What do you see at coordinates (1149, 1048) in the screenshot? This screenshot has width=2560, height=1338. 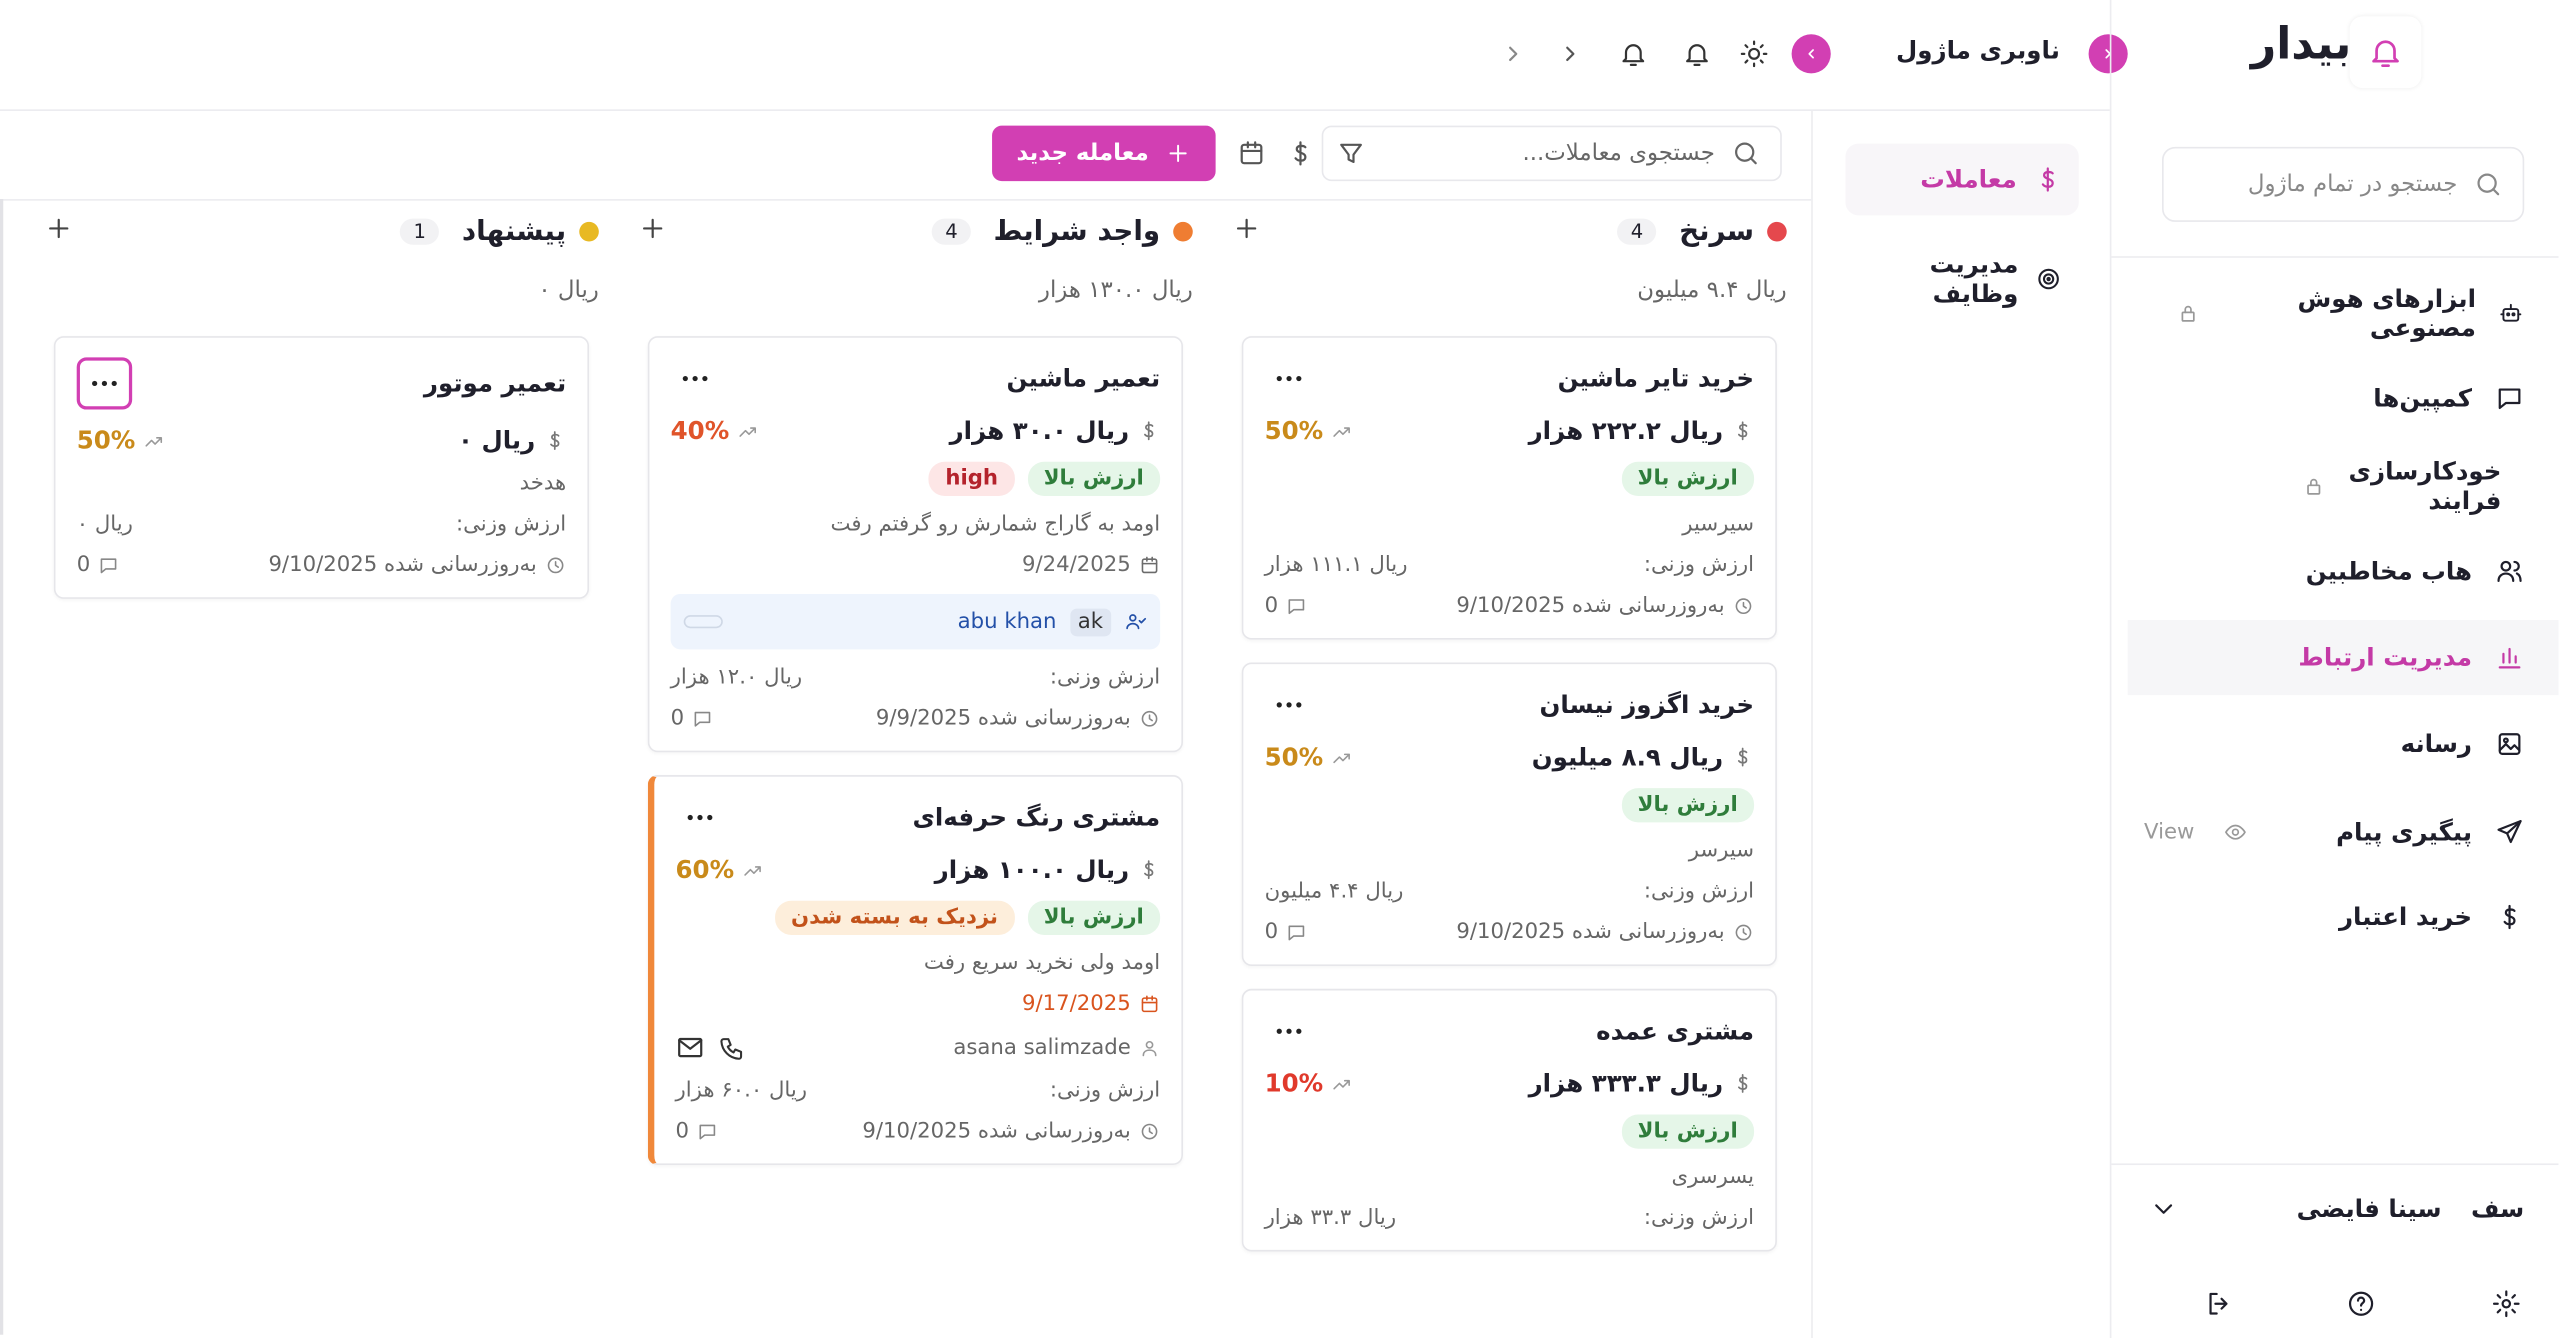 I see `person-icon` at bounding box center [1149, 1048].